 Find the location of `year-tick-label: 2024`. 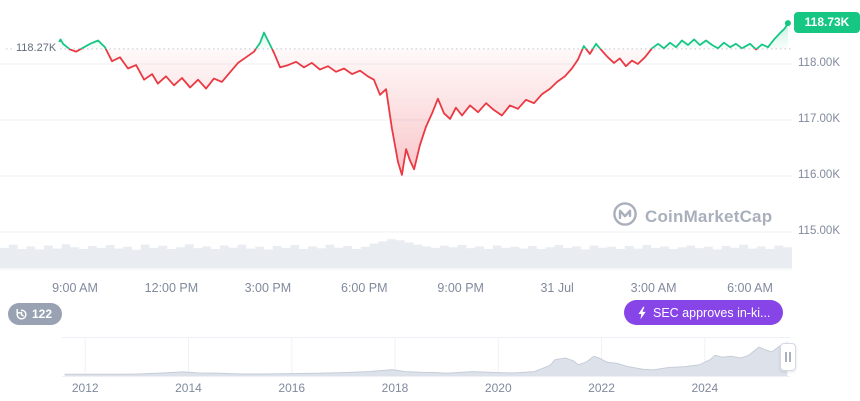

year-tick-label: 2024 is located at coordinates (705, 388).